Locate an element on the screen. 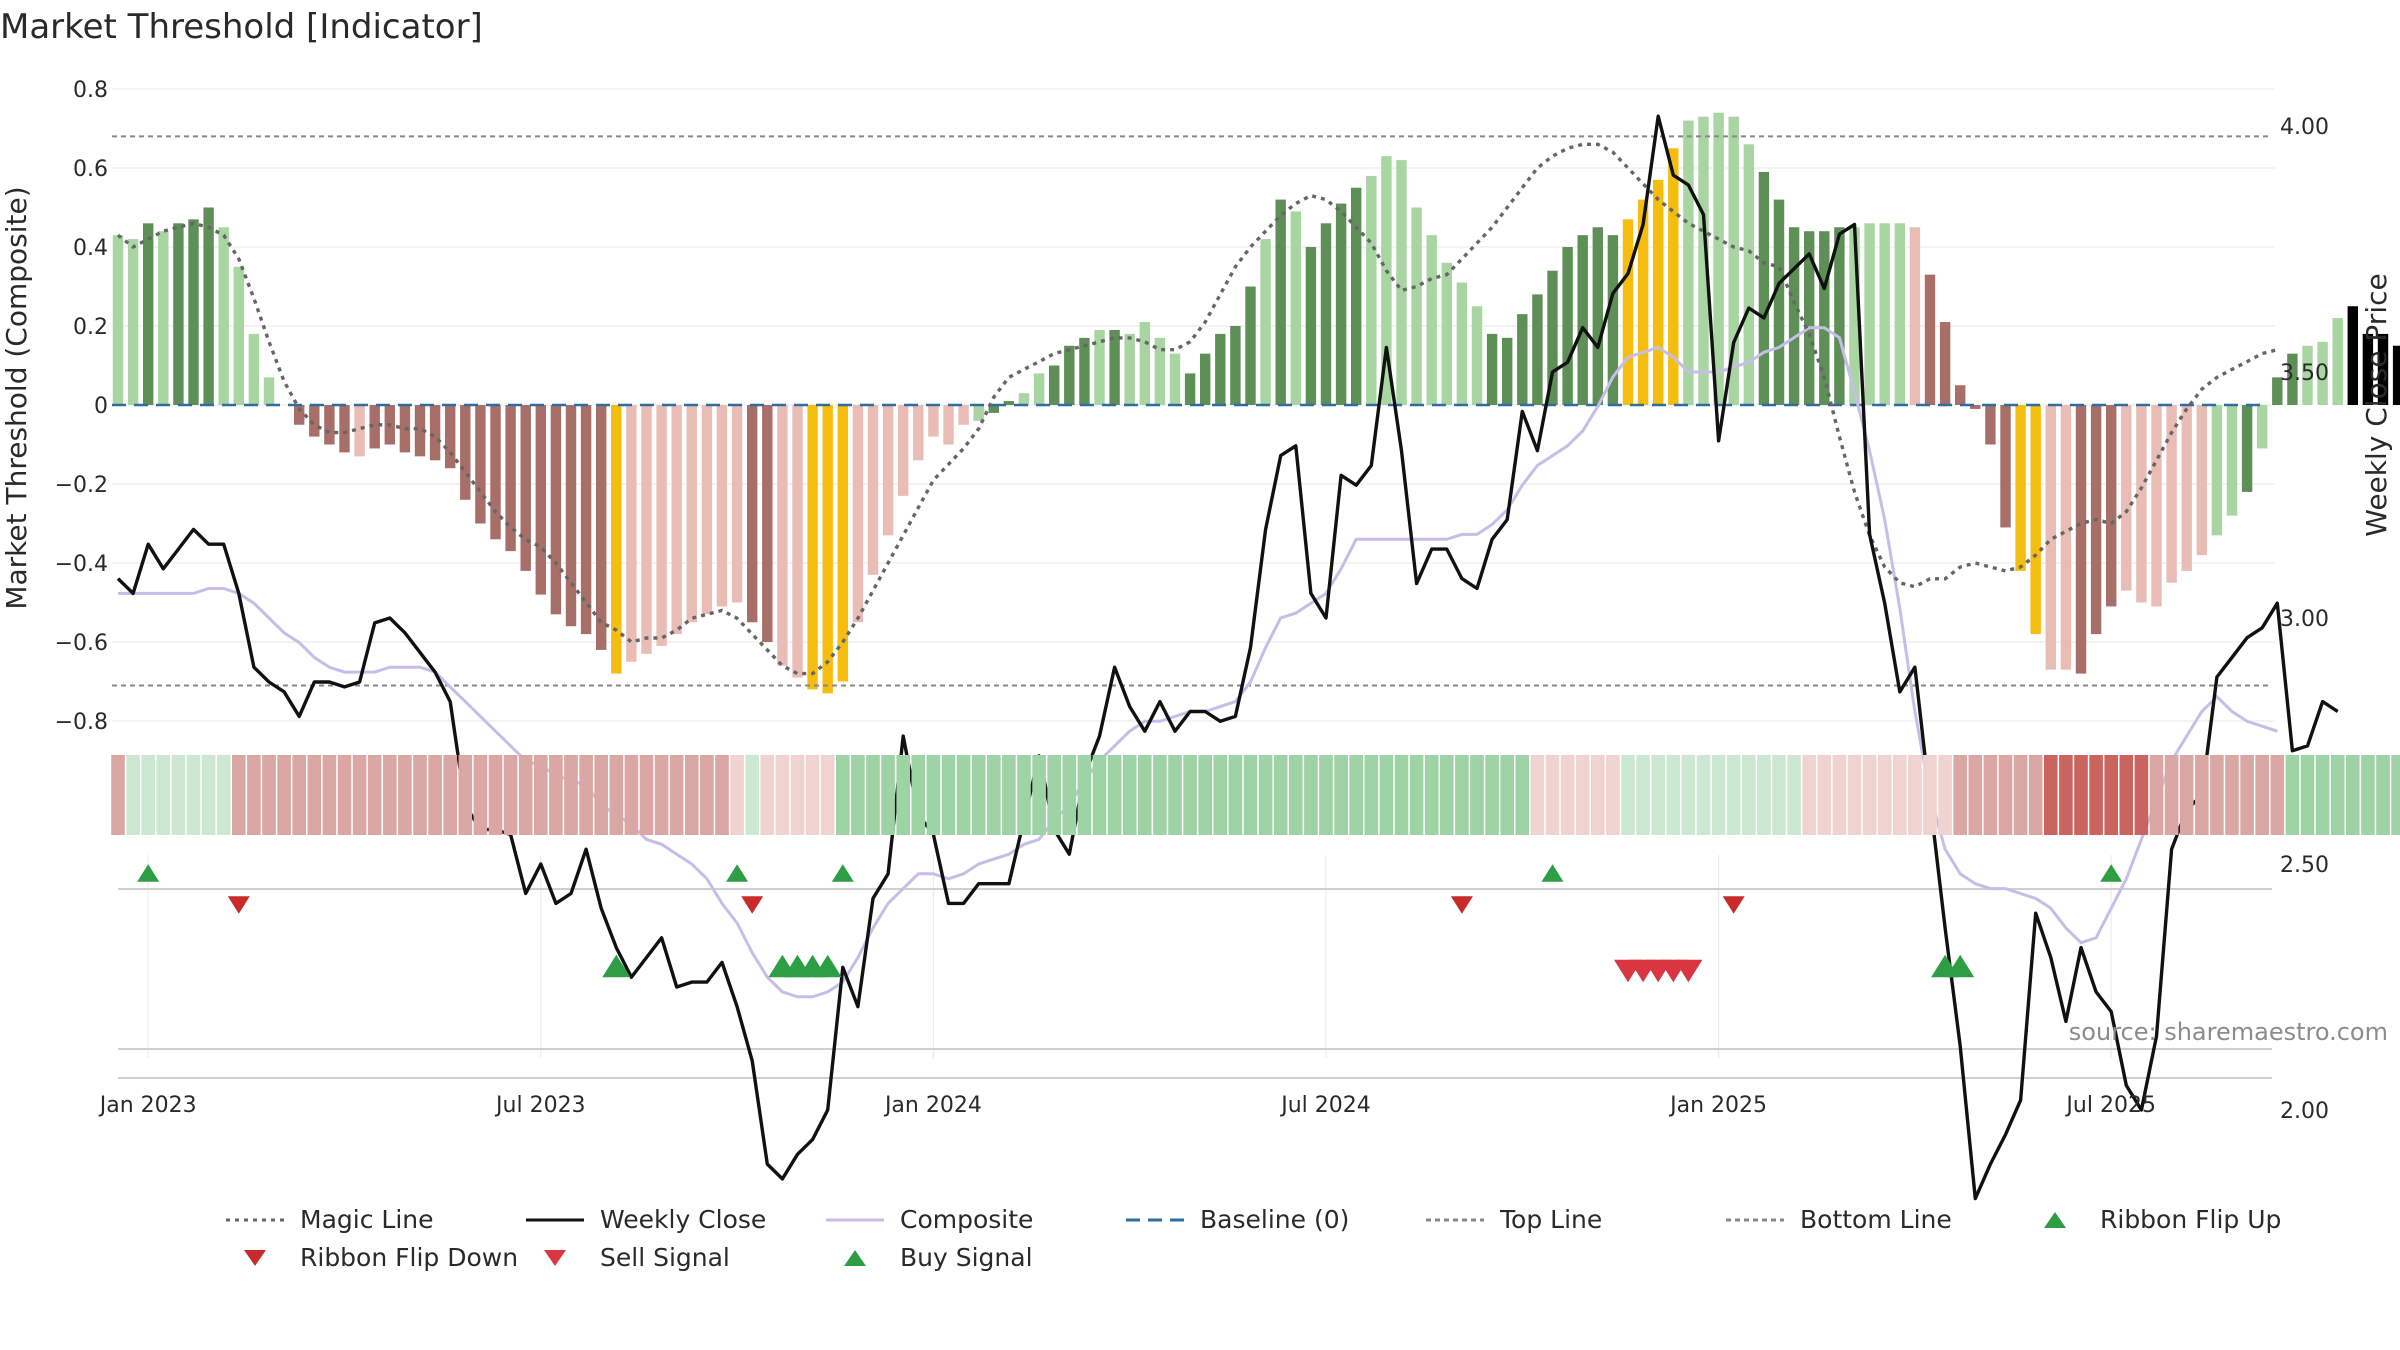 The image size is (2400, 1350). ribbon-flip-up-marker is located at coordinates (2111, 873).